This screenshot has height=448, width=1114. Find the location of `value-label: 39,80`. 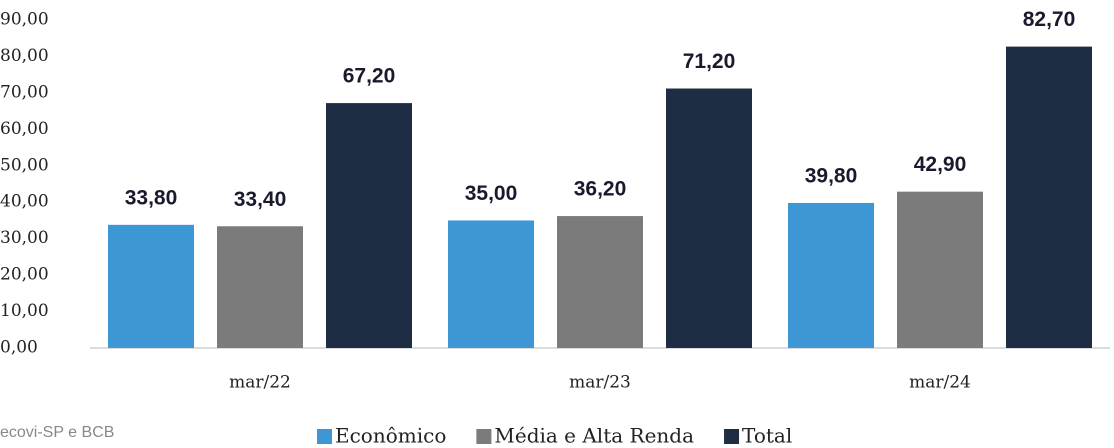

value-label: 39,80 is located at coordinates (831, 175).